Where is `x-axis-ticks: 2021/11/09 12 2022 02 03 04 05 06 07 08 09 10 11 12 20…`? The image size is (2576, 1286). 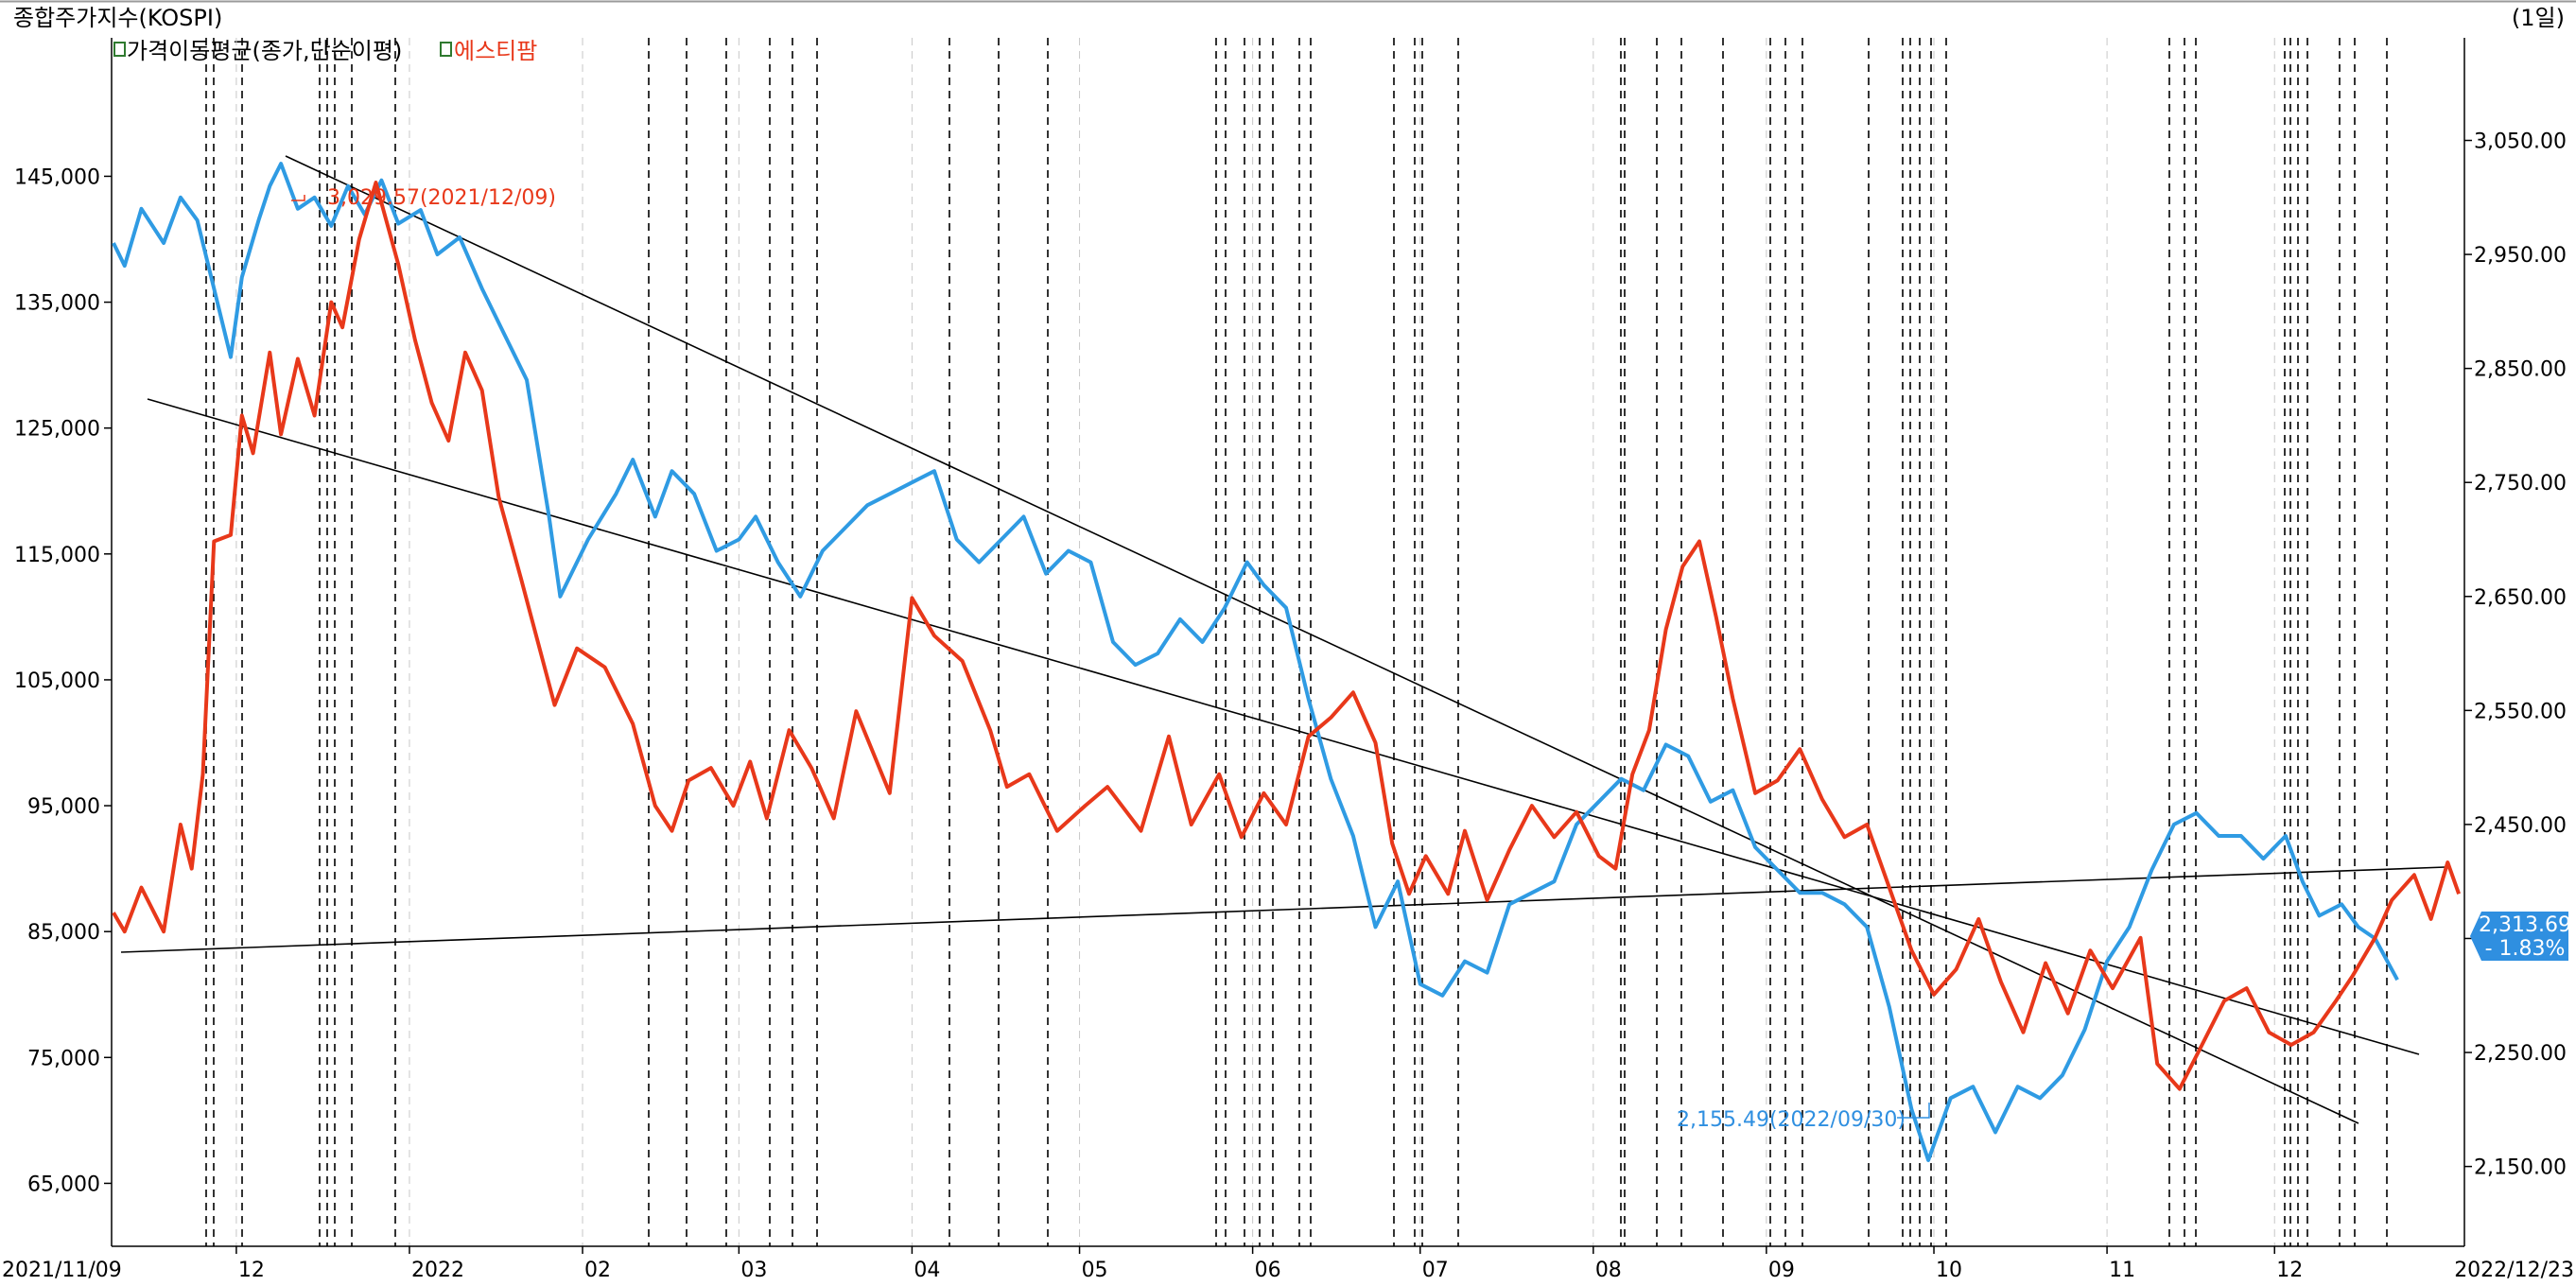
x-axis-ticks: 2021/11/09 12 2022 02 03 04 05 06 07 08 09 10 11 12 20… is located at coordinates (1288, 1264).